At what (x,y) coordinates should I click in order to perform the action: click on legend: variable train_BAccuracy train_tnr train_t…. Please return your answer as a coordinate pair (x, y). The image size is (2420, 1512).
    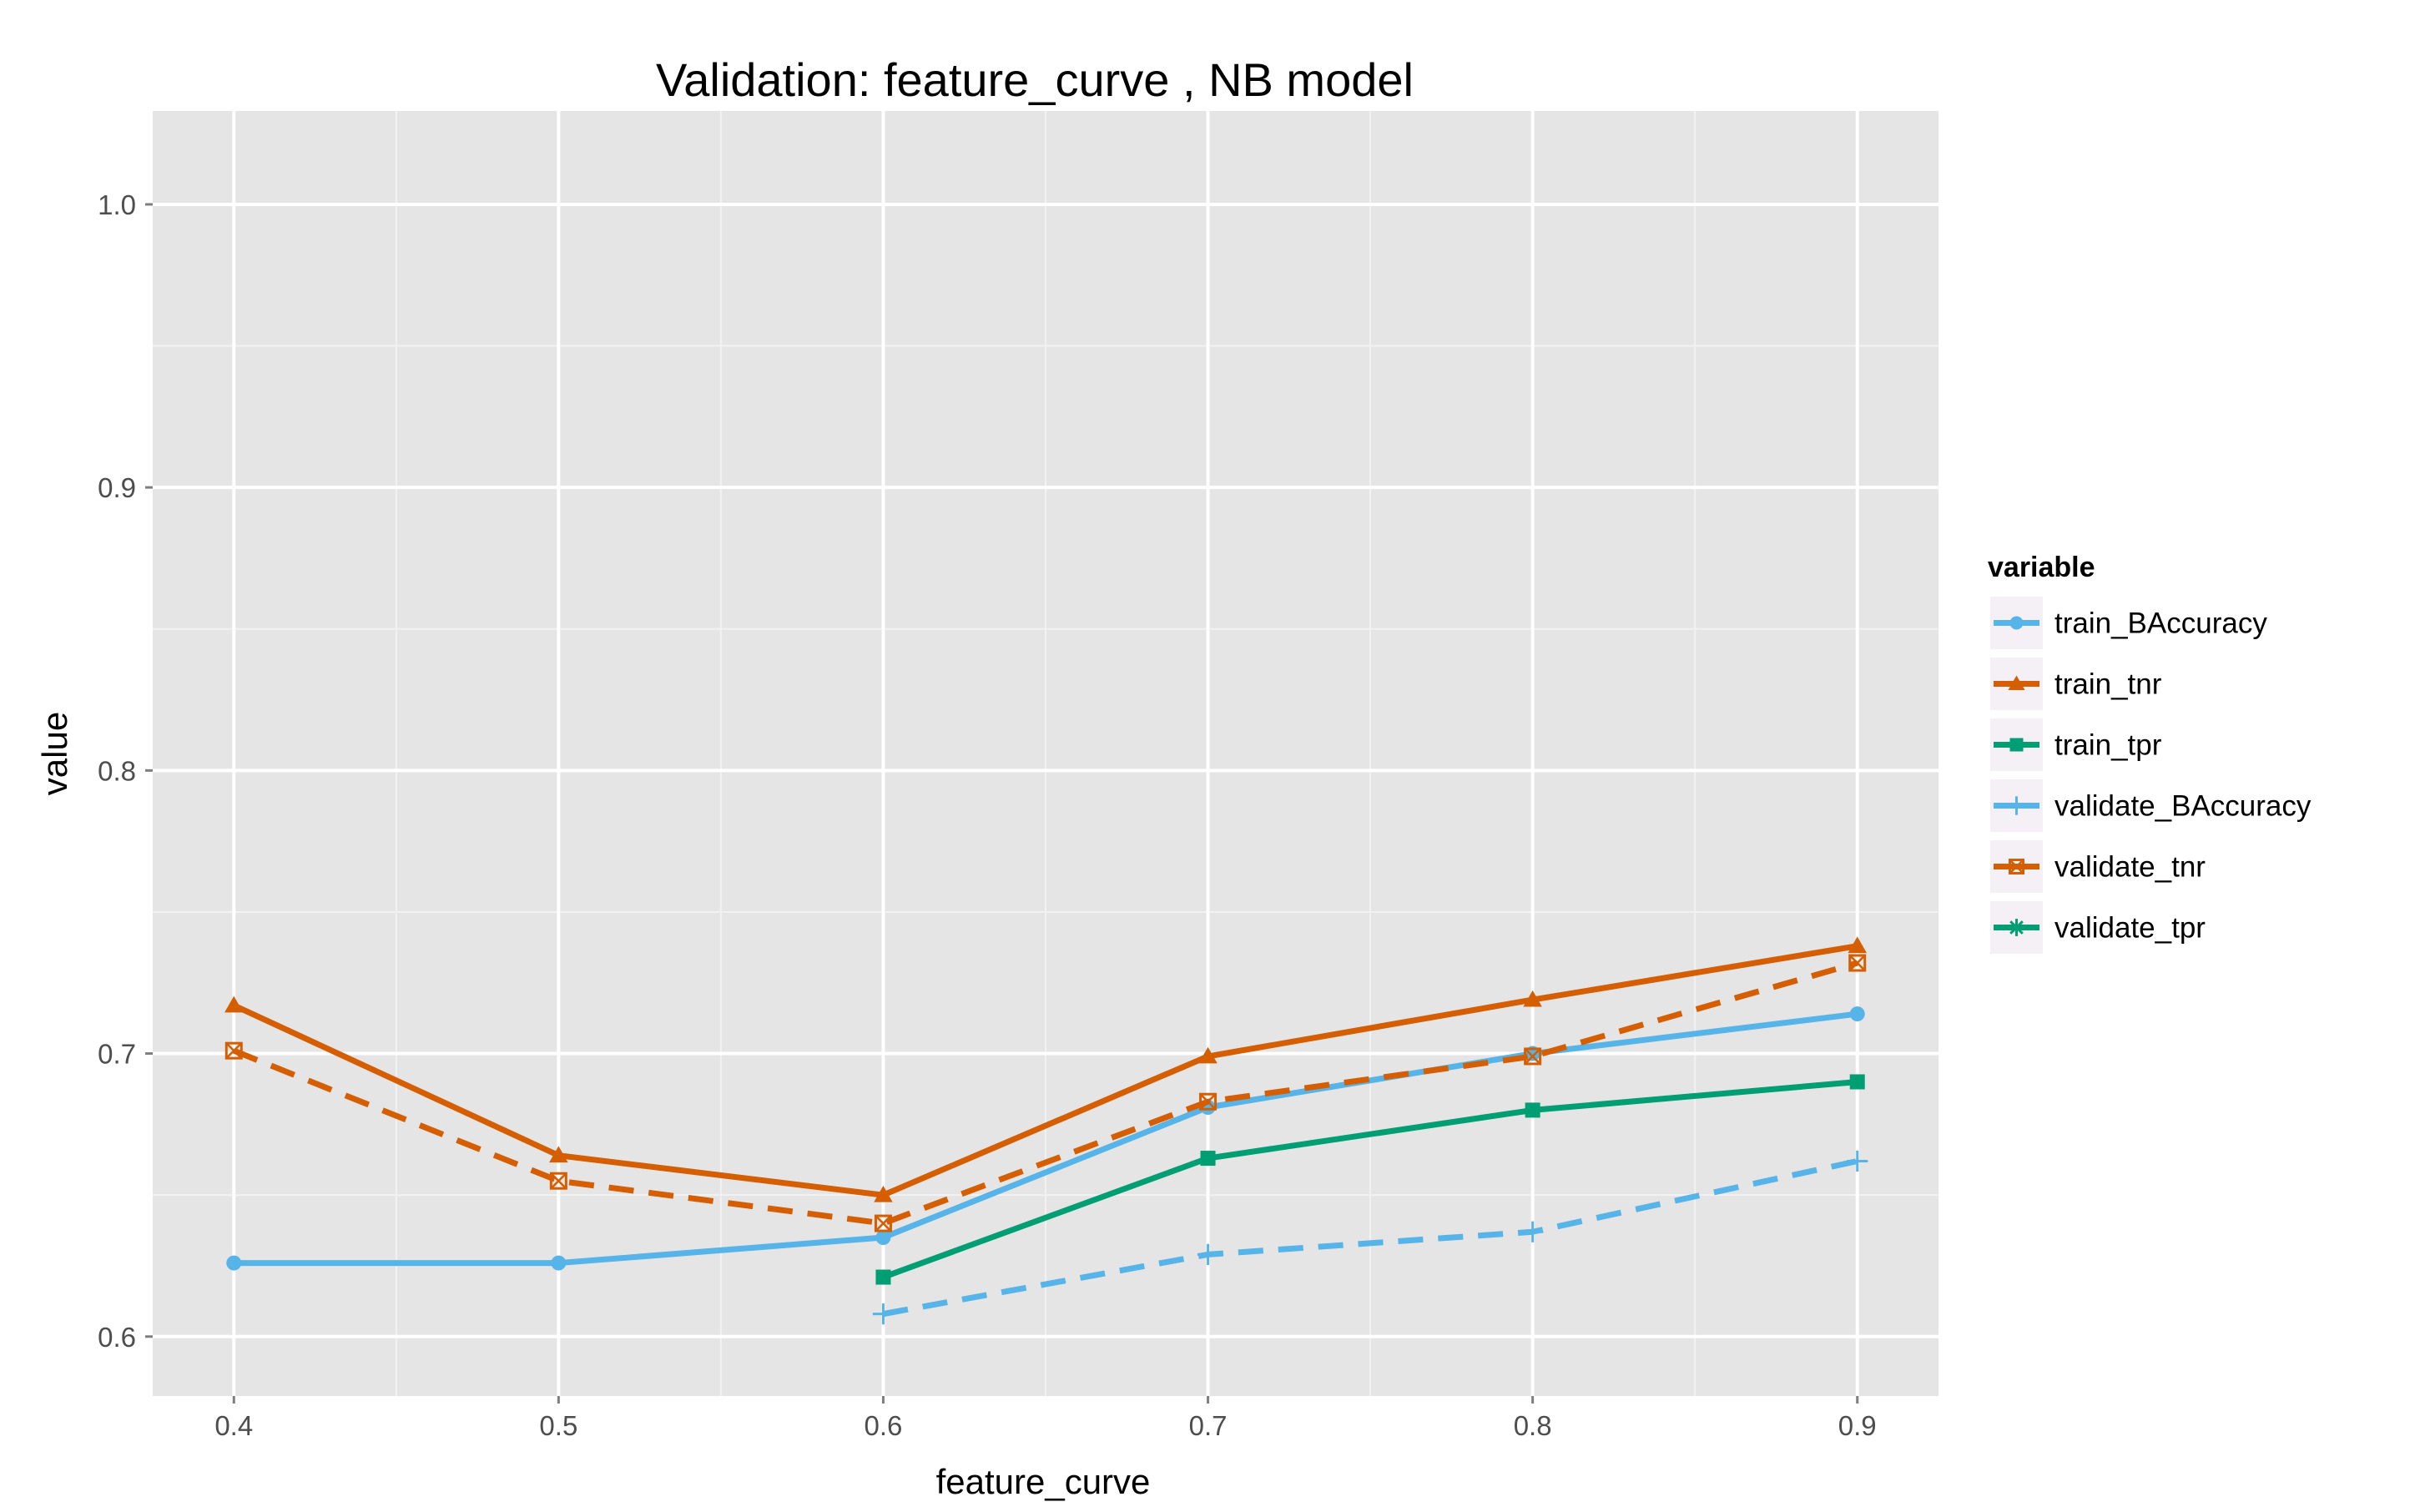
    Looking at the image, I should click on (2150, 753).